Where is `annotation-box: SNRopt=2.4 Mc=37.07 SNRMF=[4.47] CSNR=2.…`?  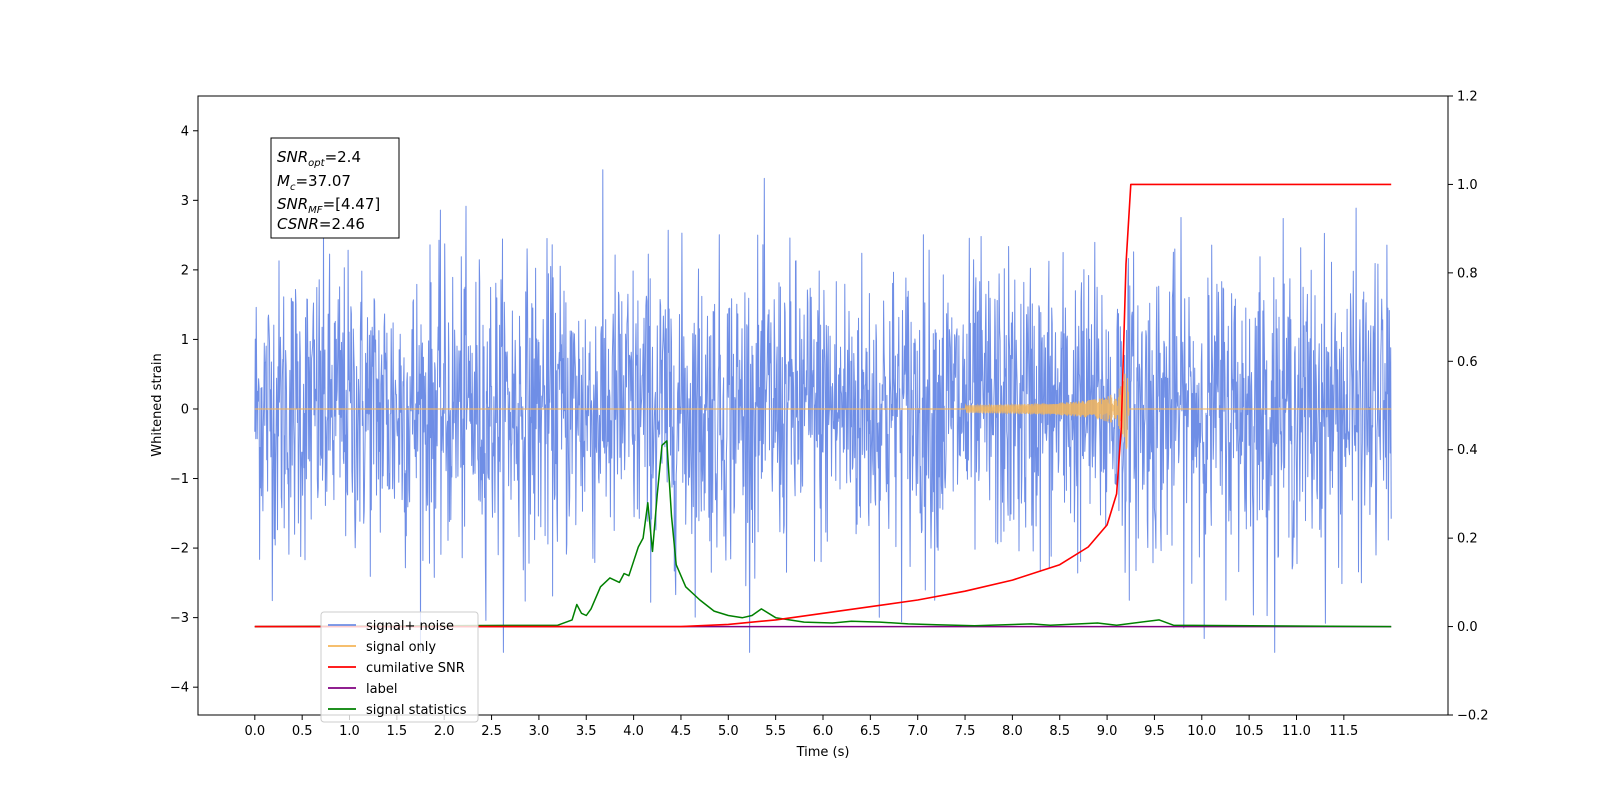
annotation-box: SNRopt=2.4 Mc=37.07 SNRMF=[4.47] CSNR=2.… is located at coordinates (335, 188).